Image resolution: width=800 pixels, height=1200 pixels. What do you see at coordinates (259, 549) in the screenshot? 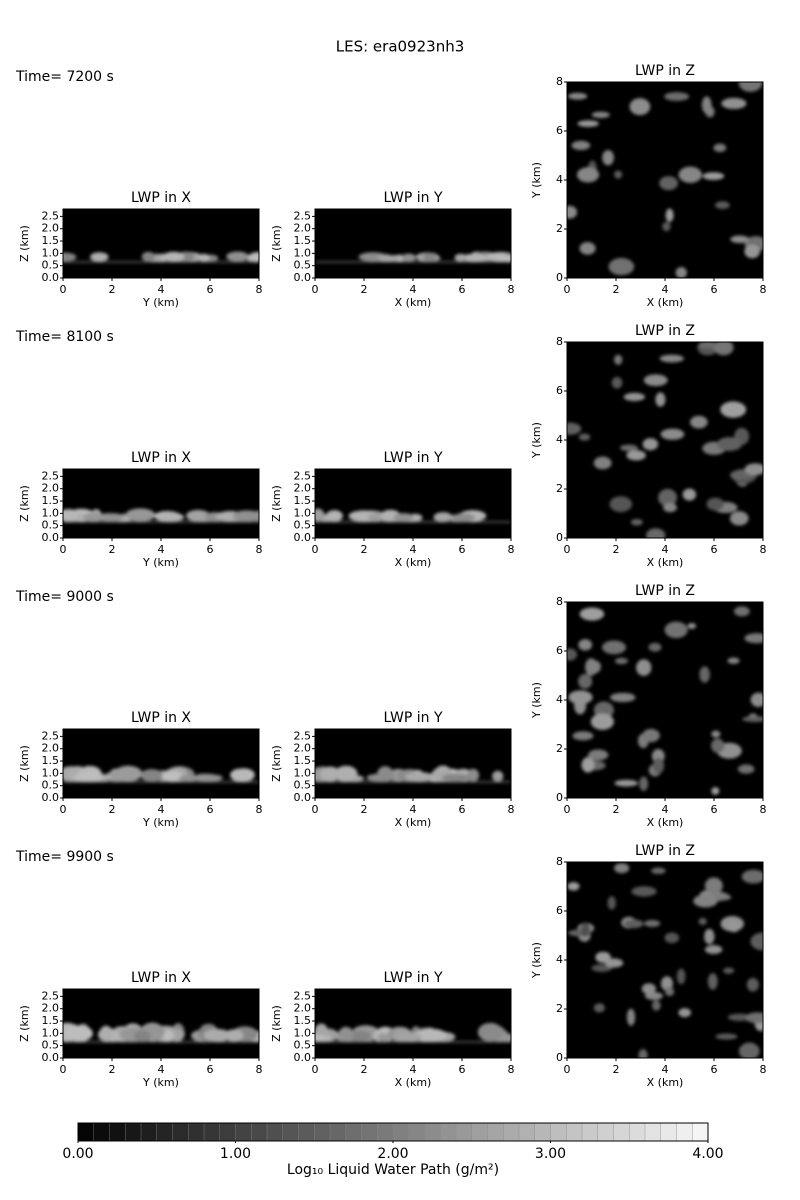
I see `x-tick-label: 8` at bounding box center [259, 549].